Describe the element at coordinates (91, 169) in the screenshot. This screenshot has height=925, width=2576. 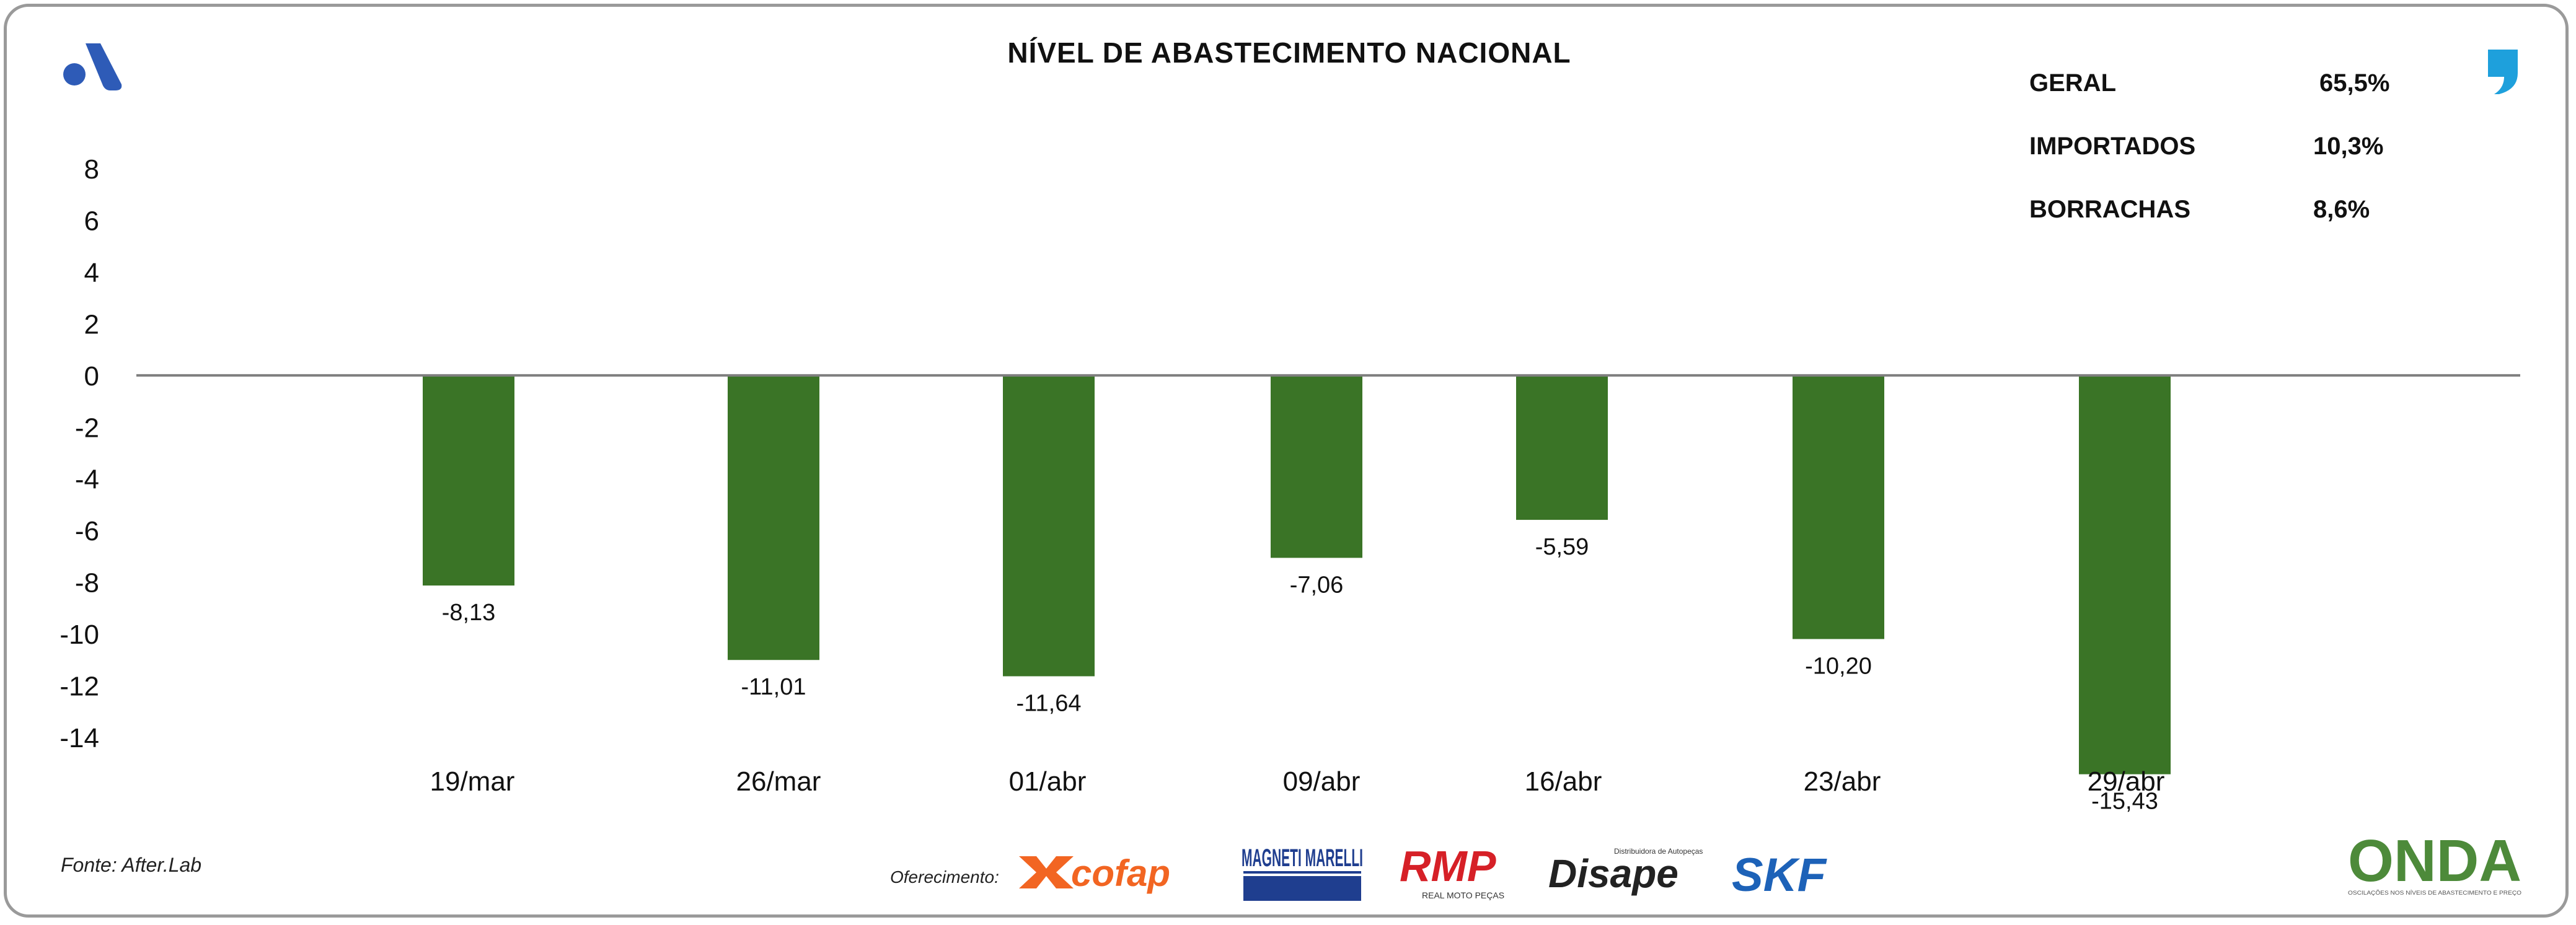
I see `y-tick-label: 8` at that location.